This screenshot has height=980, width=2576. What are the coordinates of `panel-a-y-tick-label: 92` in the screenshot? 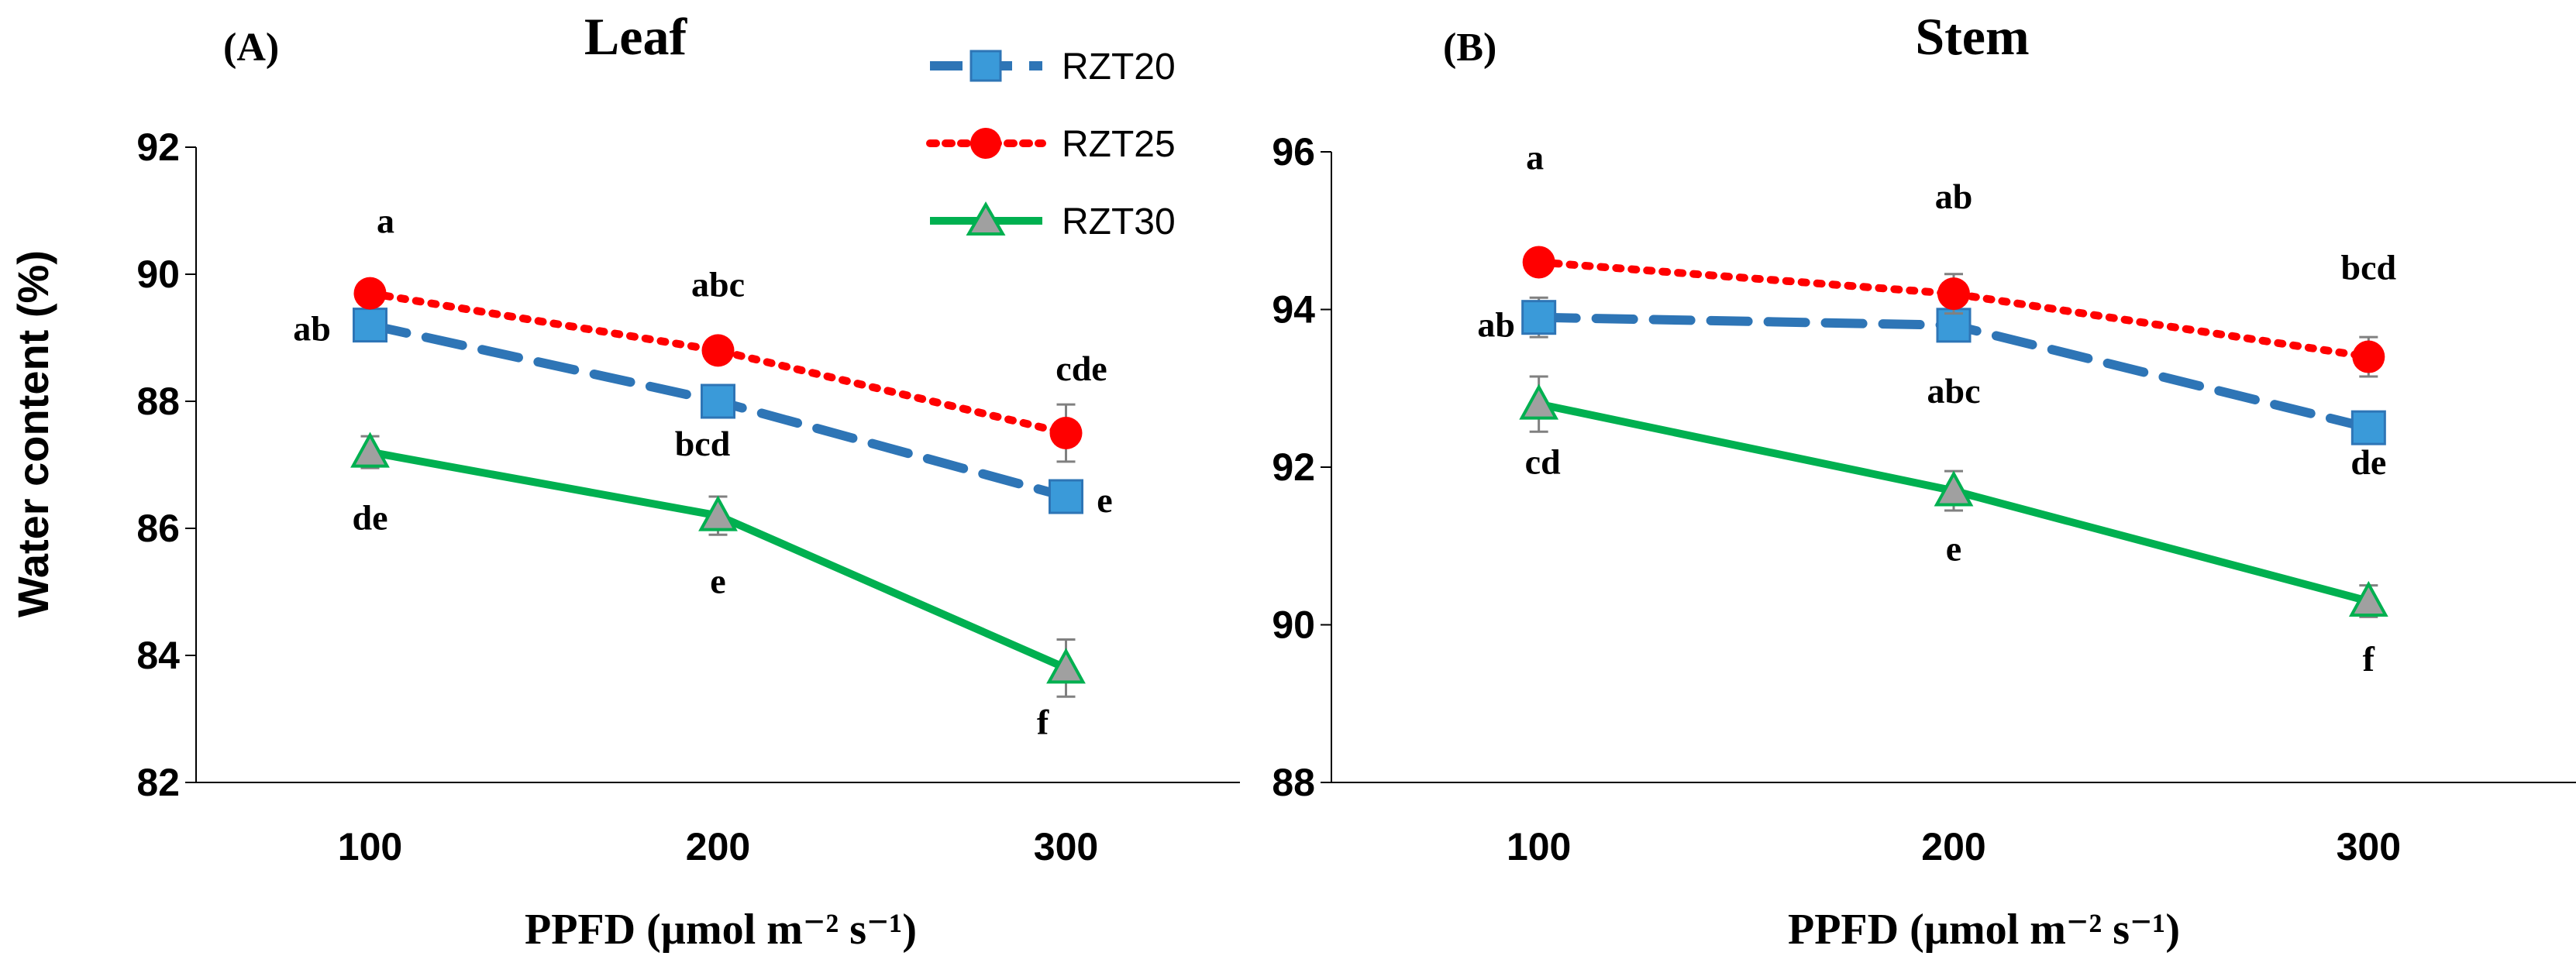 It's located at (158, 147).